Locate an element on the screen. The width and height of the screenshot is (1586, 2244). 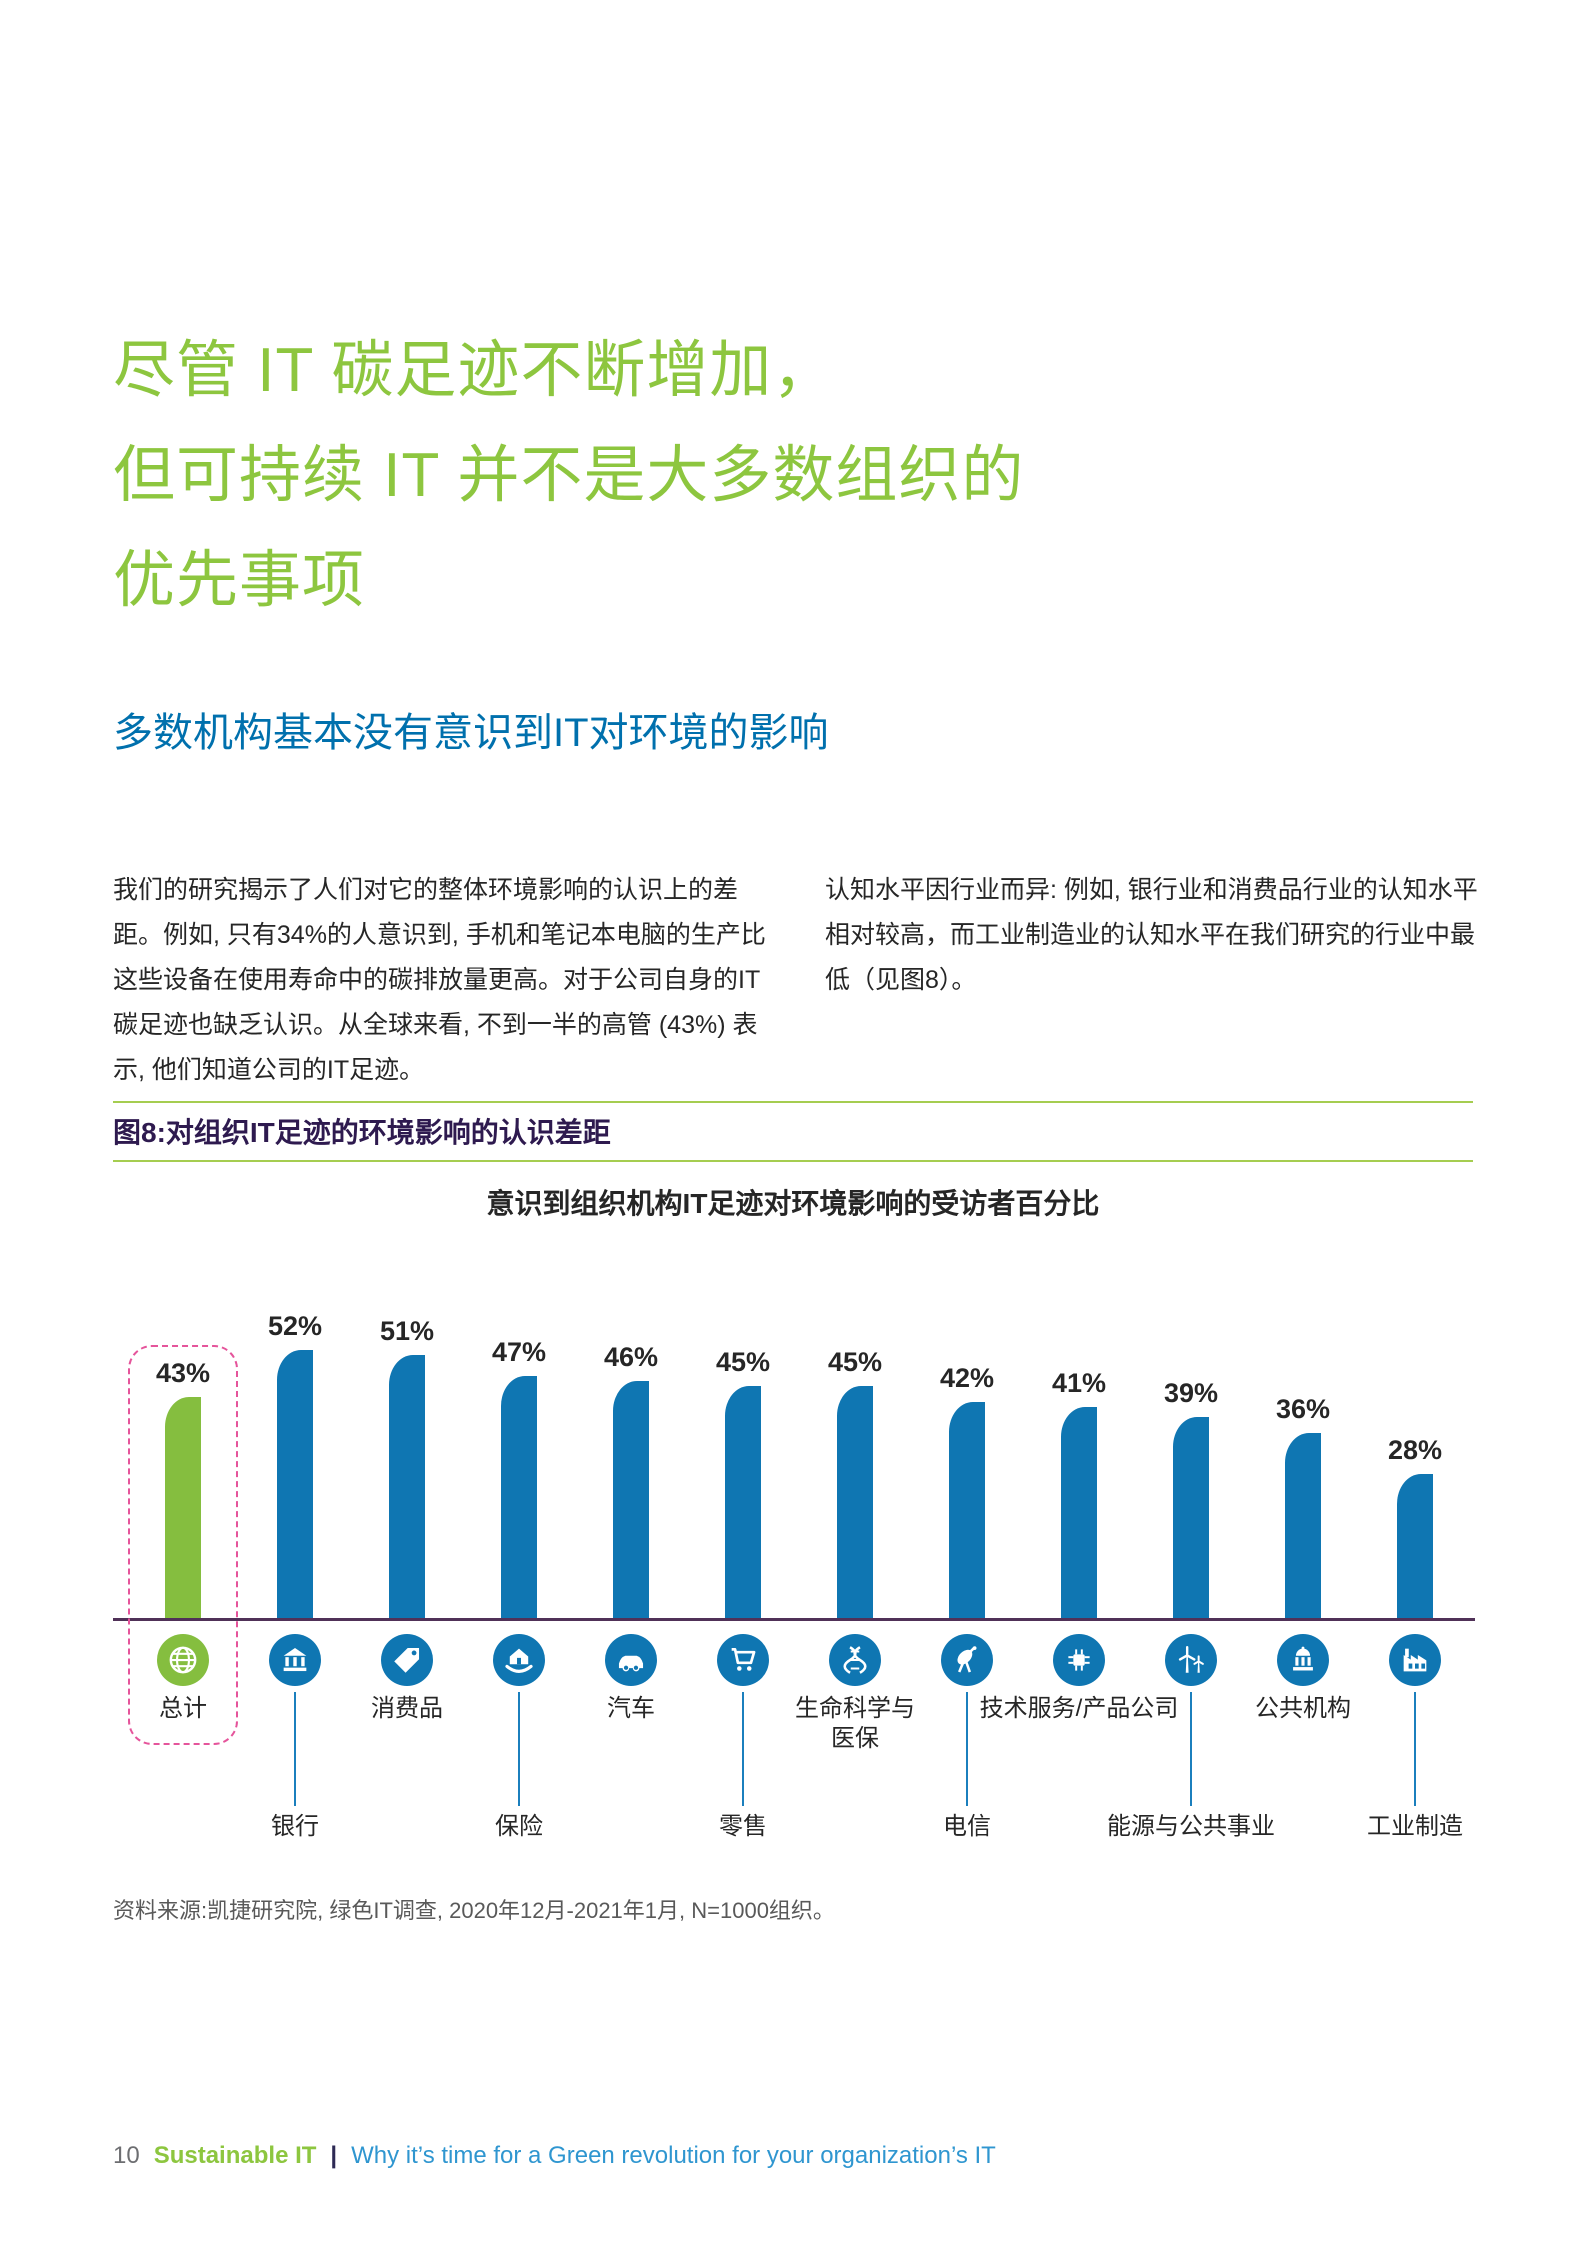
bank-icon is located at coordinates (295, 1660).